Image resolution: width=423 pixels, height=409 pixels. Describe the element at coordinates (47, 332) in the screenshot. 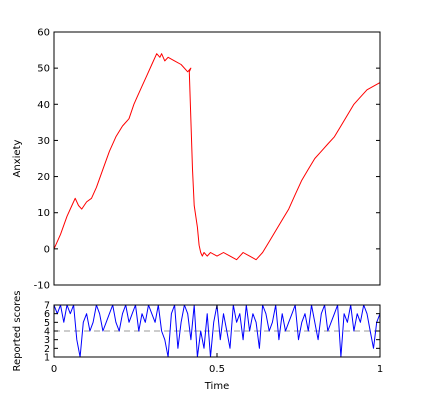

I see `y-tick-label: 4` at that location.